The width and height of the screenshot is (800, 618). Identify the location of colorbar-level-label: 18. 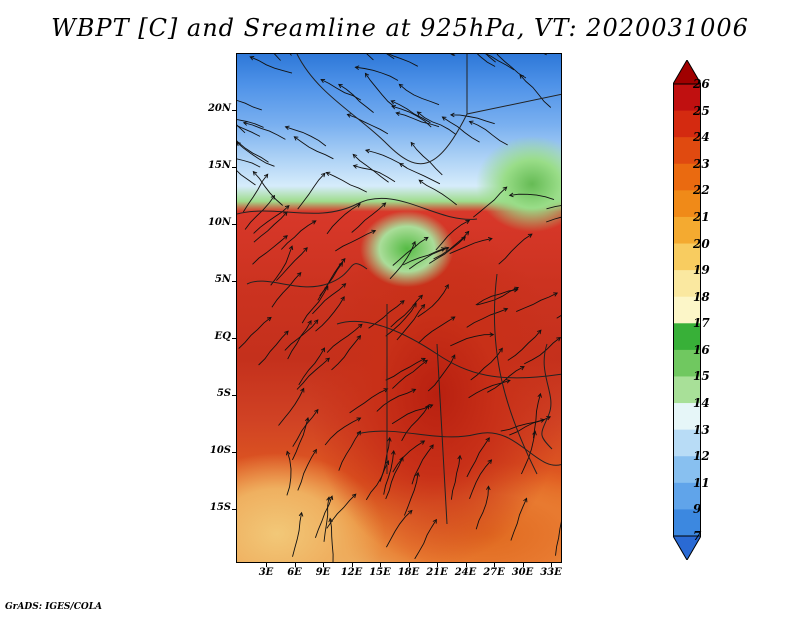
(701, 296).